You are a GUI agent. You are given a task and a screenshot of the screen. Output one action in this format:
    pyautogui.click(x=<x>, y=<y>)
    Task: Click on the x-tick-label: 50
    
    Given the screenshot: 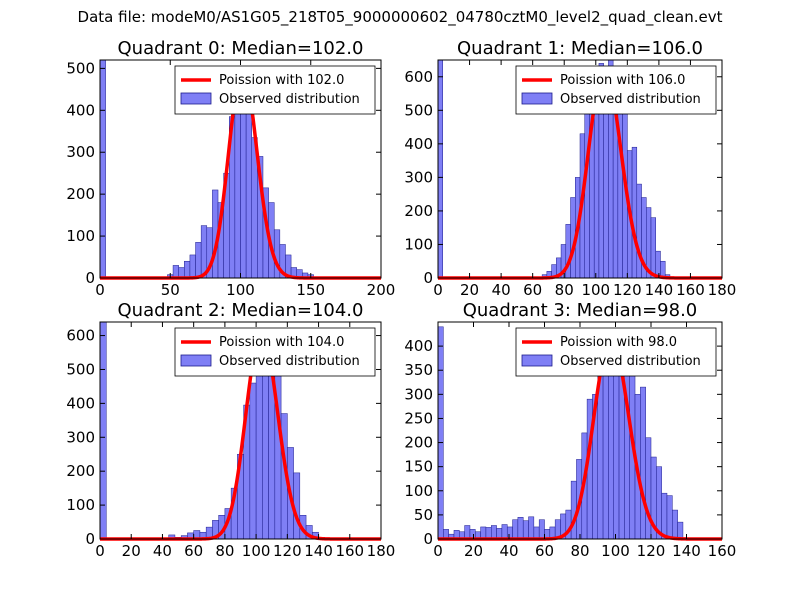 What is the action you would take?
    pyautogui.click(x=170, y=290)
    